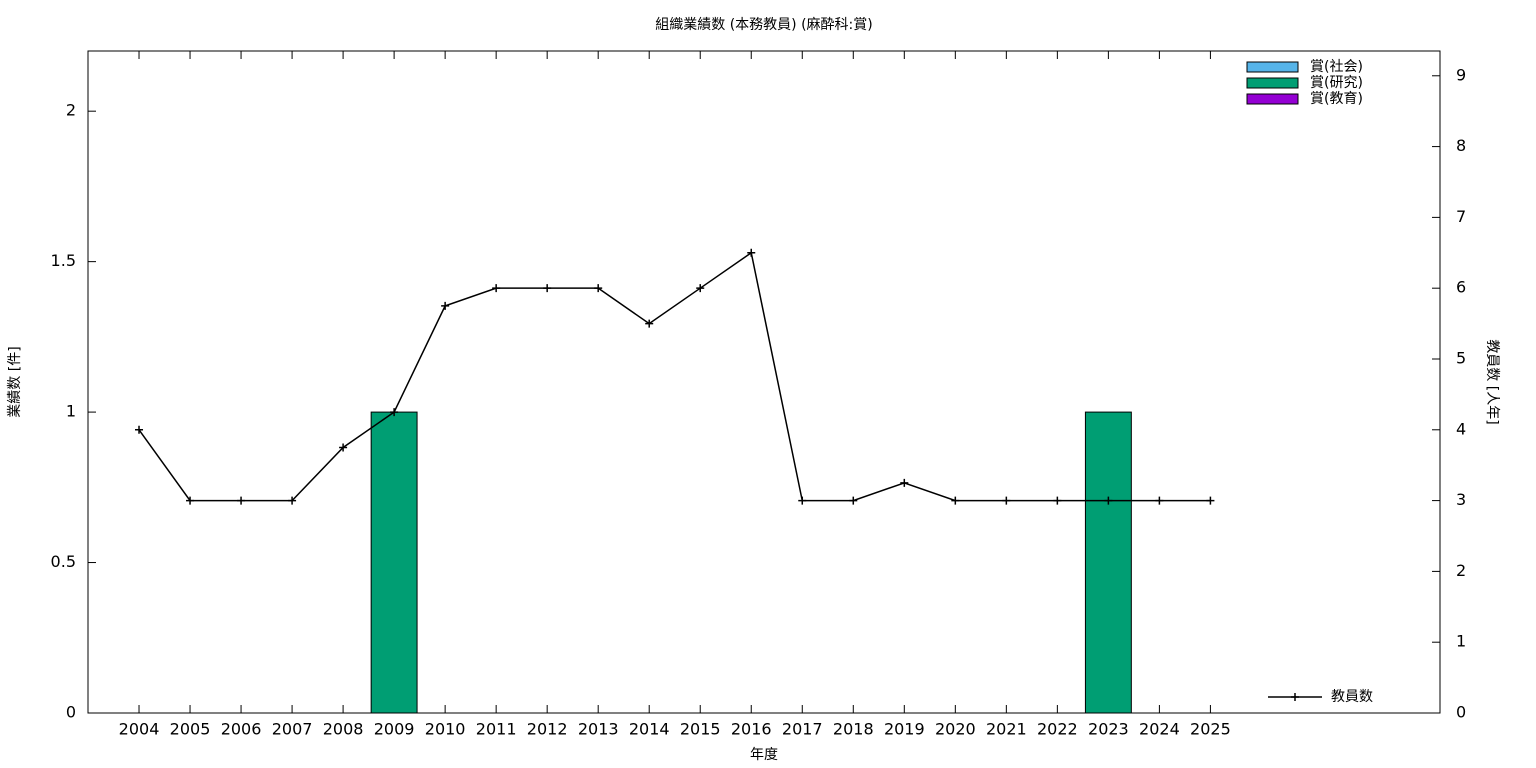 The height and width of the screenshot is (768, 1536). I want to click on legend-label: 賞(教育), so click(1336, 99).